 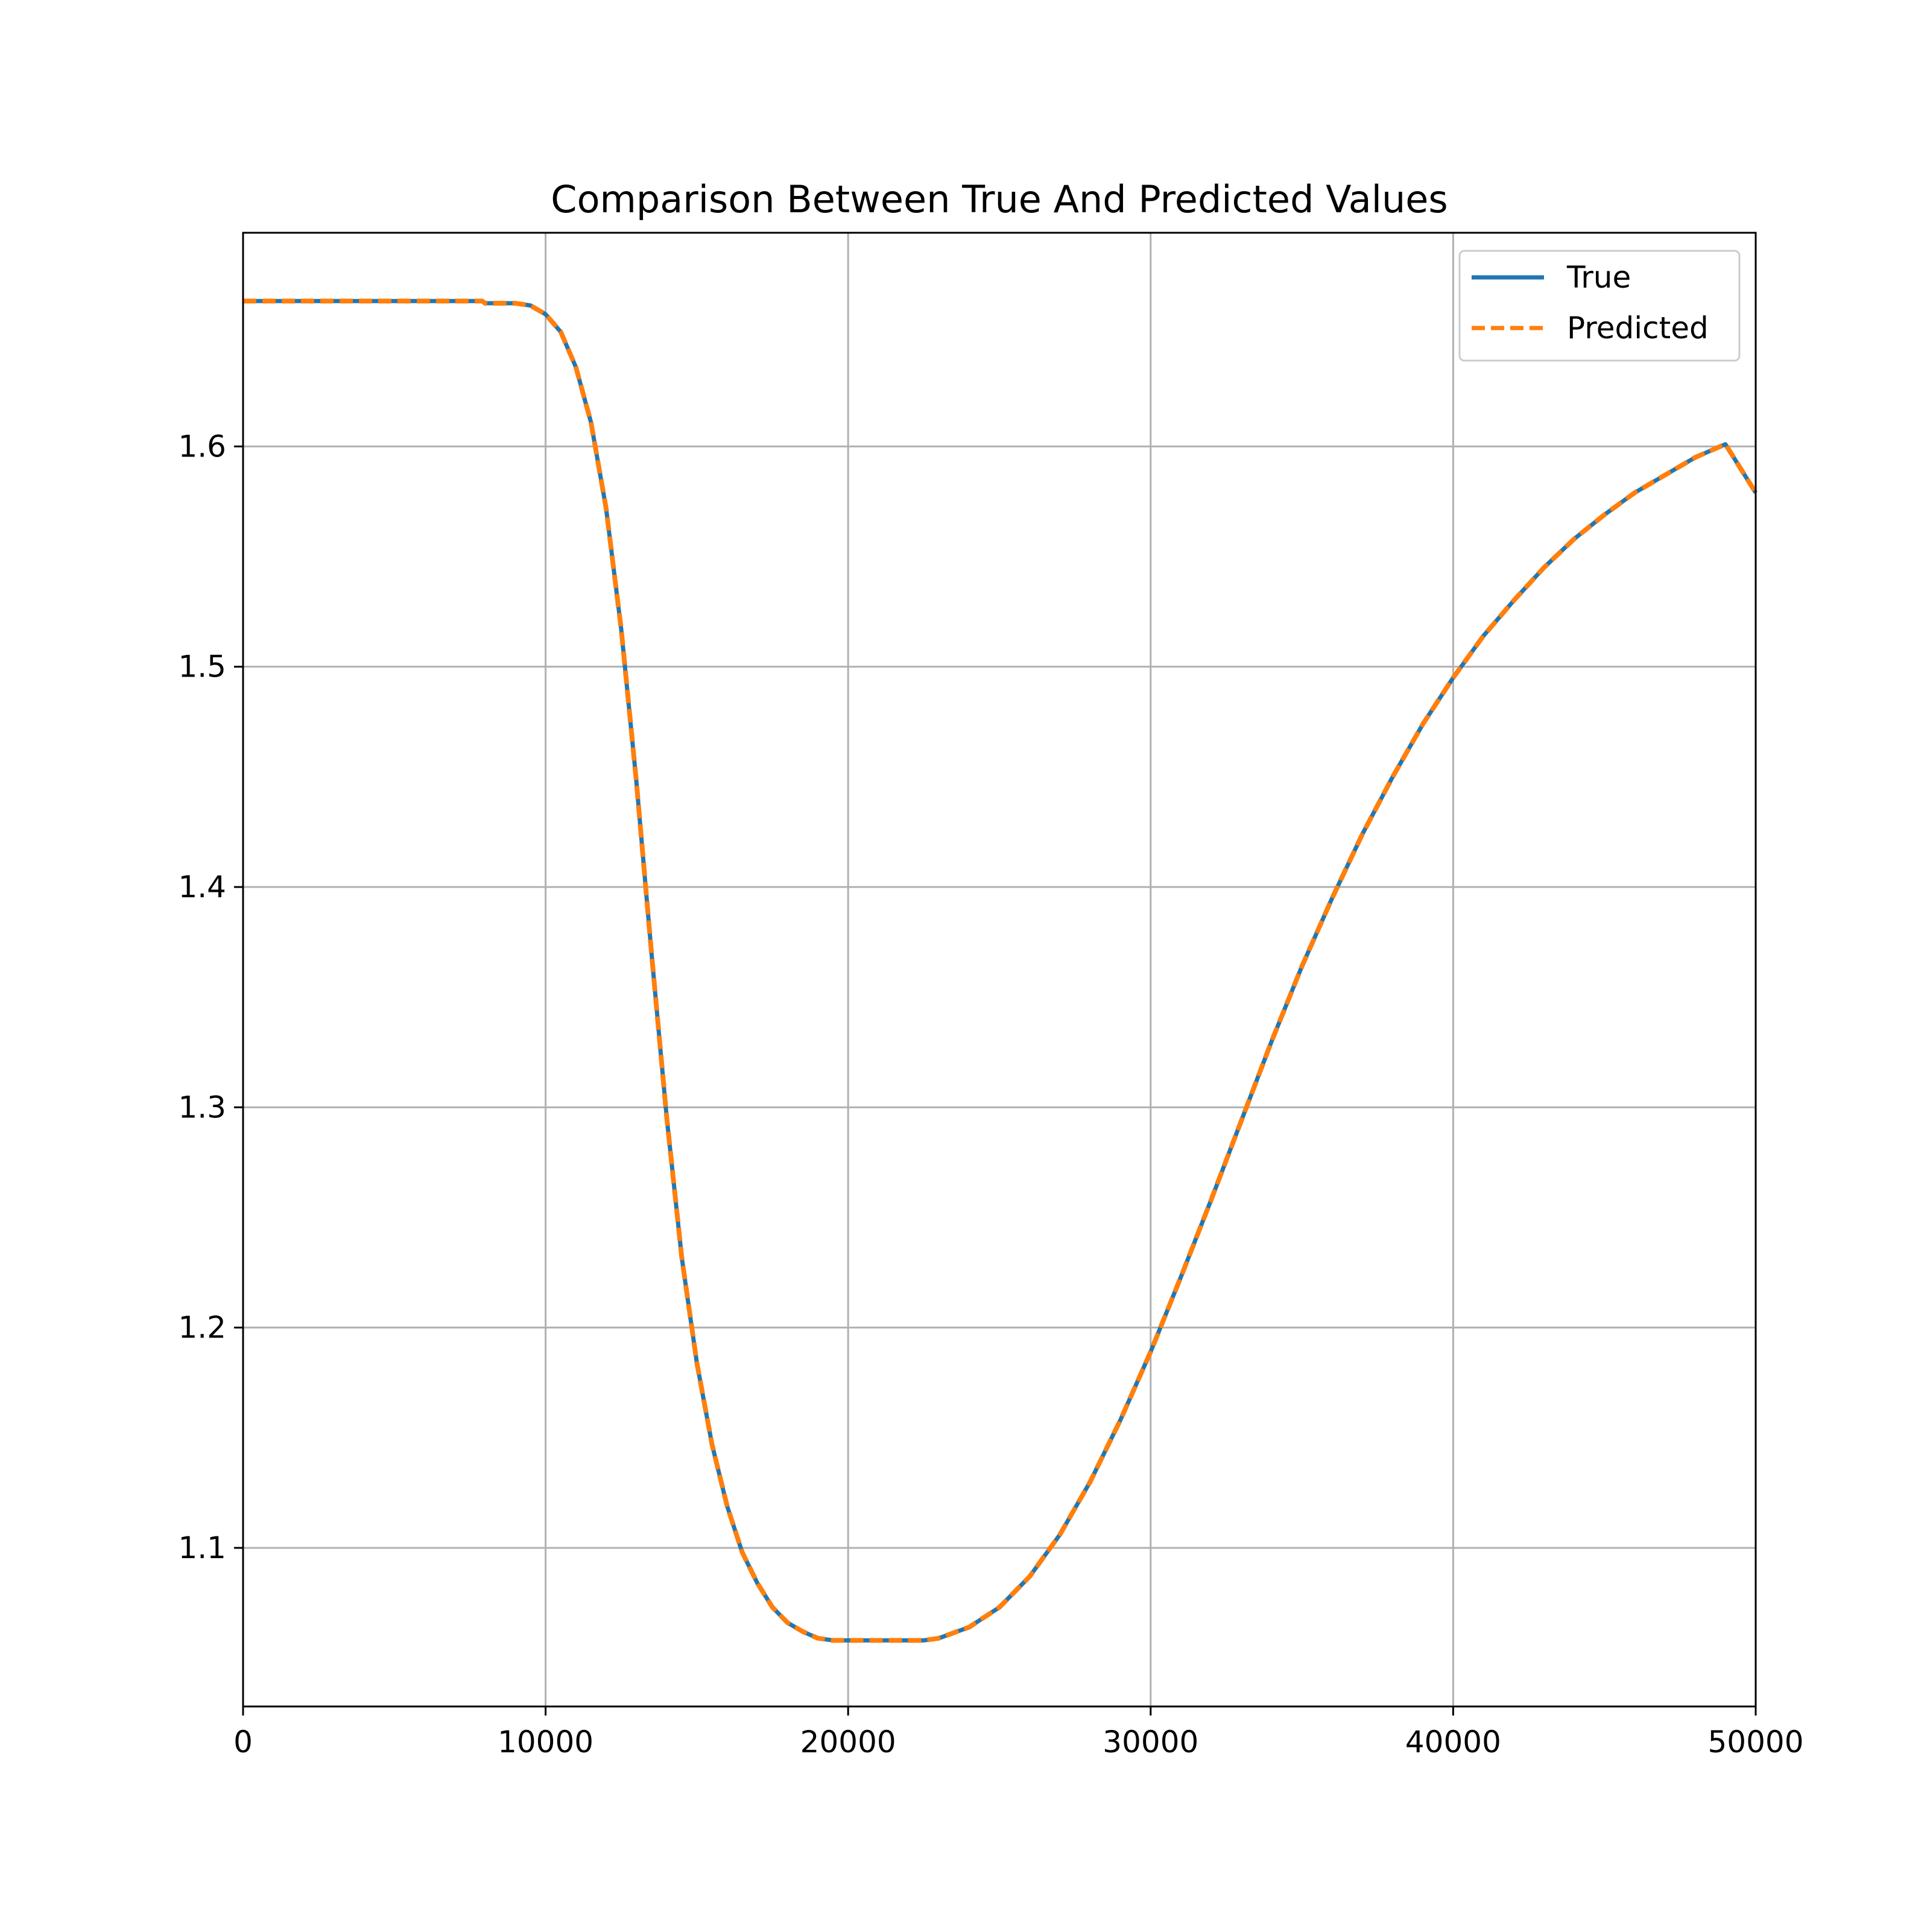 I want to click on y-tick-label: 1.5, so click(x=202, y=666).